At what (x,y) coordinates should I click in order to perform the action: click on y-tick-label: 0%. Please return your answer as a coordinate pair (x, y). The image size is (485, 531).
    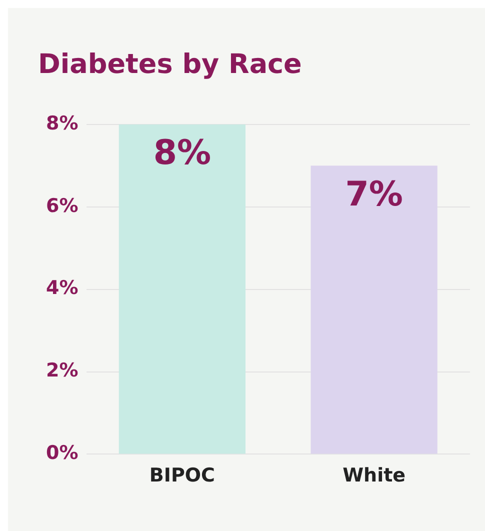
    Looking at the image, I should click on (62, 453).